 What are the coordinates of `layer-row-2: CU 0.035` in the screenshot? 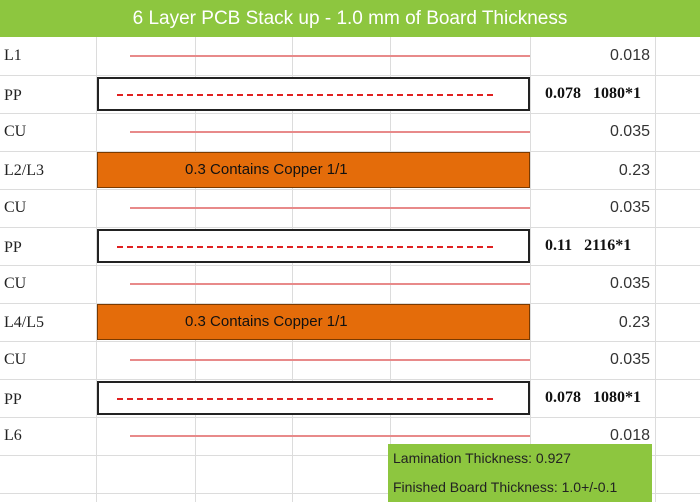 It's located at (350, 132).